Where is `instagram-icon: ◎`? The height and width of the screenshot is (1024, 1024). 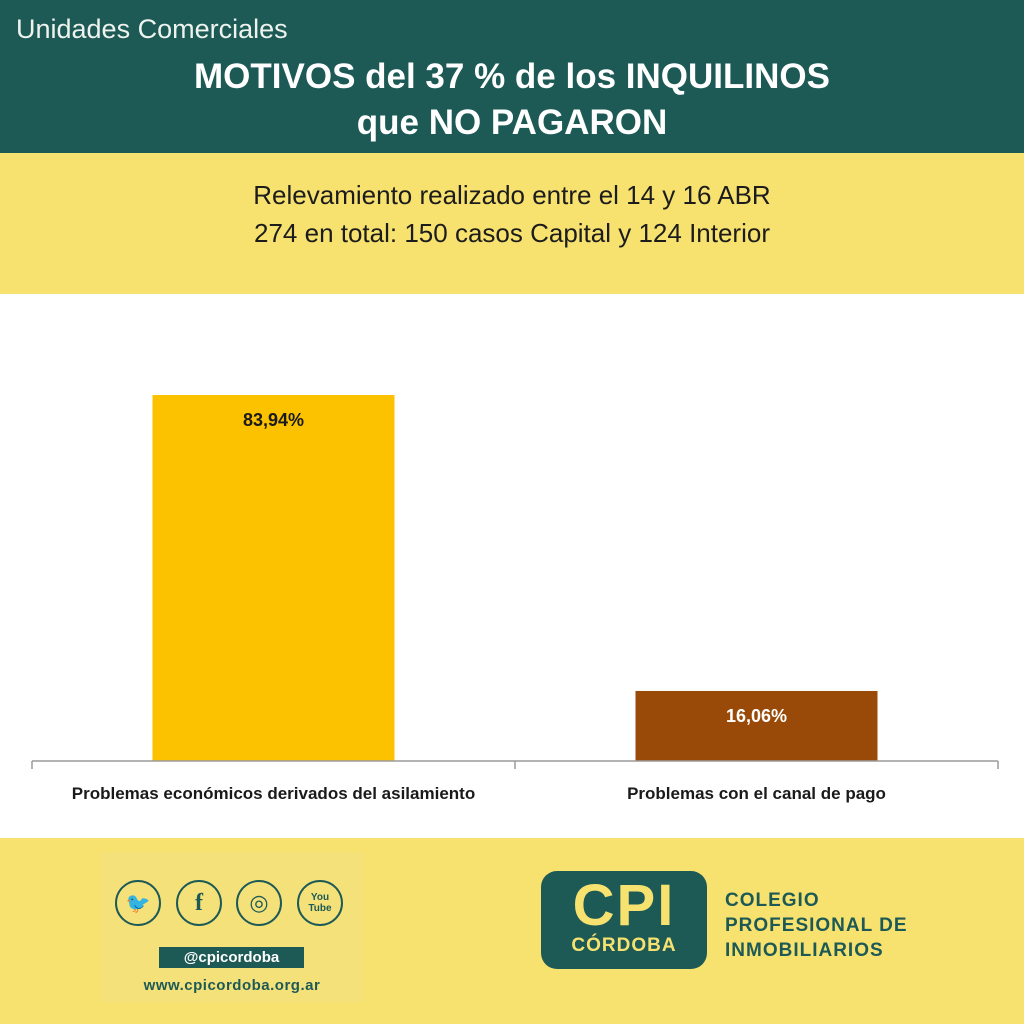
instagram-icon: ◎ is located at coordinates (259, 903).